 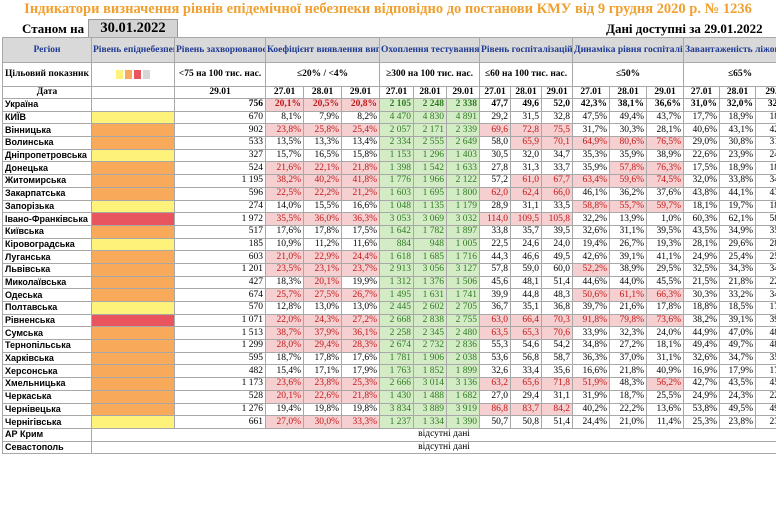 What do you see at coordinates (47, 181) in the screenshot?
I see `region-name: Житомирська` at bounding box center [47, 181].